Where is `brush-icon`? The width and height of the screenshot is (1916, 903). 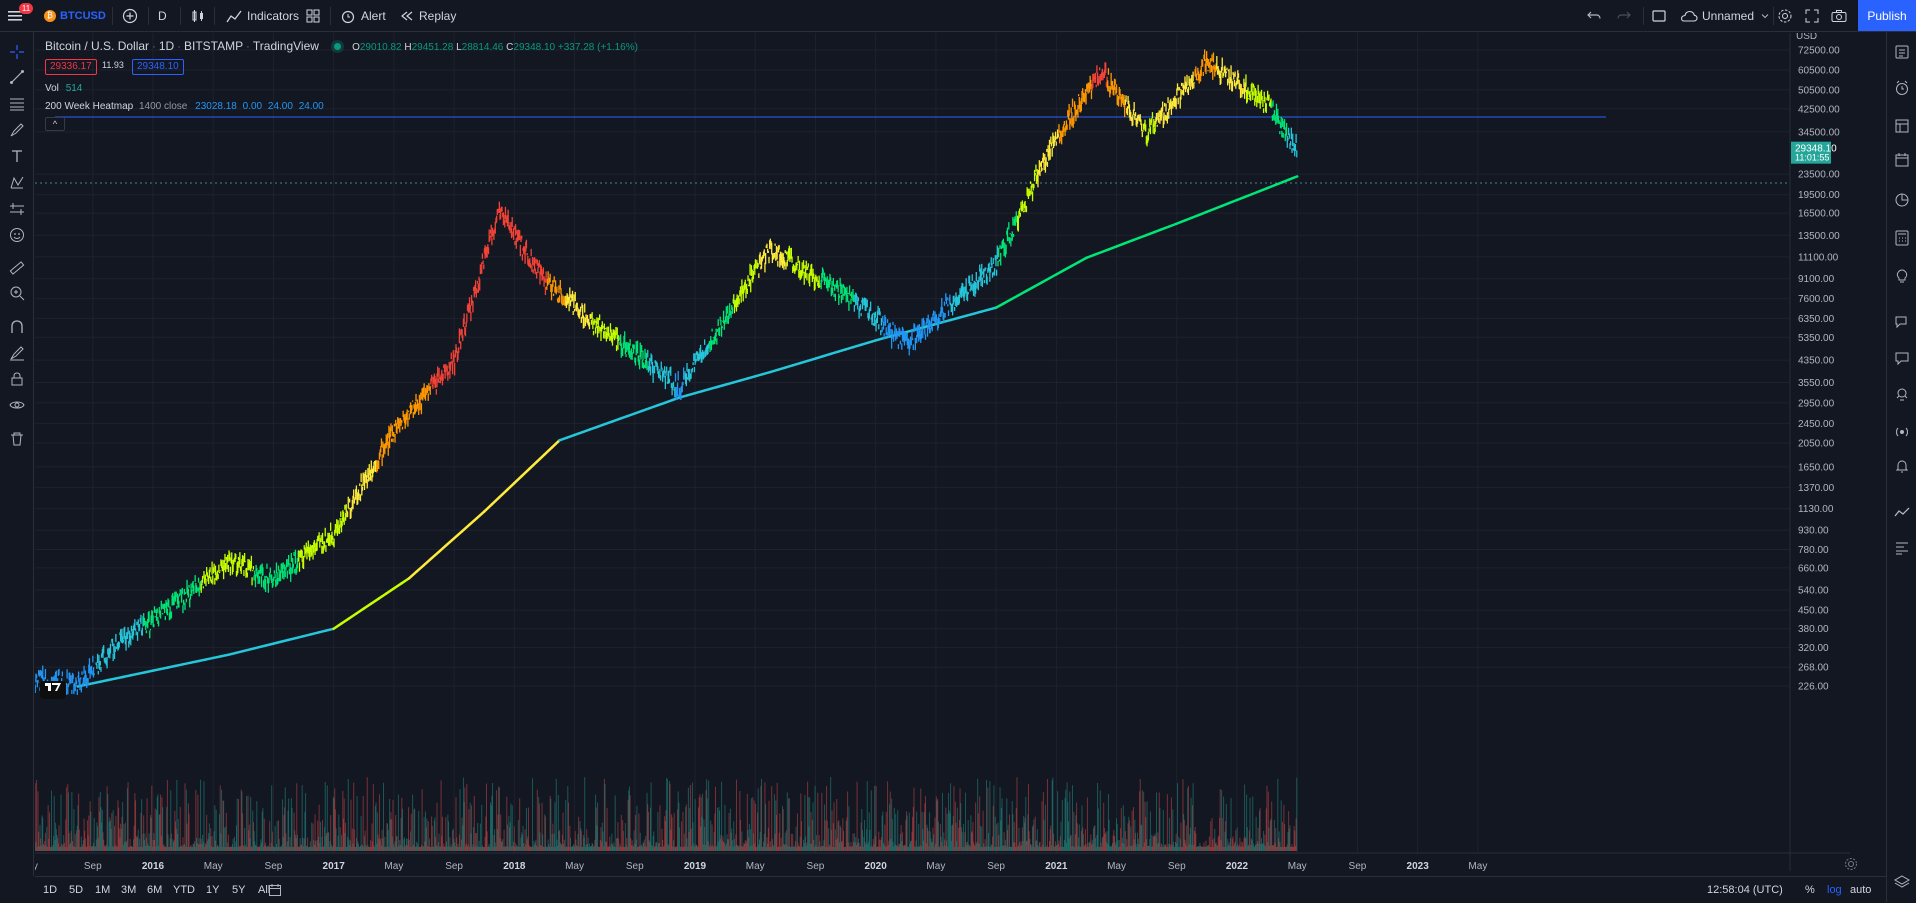
brush-icon is located at coordinates (17, 130).